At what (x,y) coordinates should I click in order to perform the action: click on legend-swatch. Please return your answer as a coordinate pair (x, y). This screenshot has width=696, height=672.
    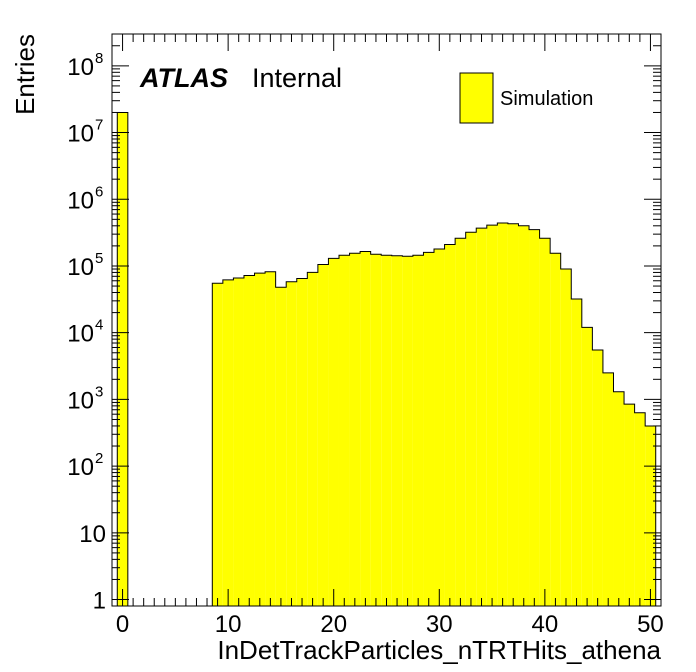
    Looking at the image, I should click on (476, 98).